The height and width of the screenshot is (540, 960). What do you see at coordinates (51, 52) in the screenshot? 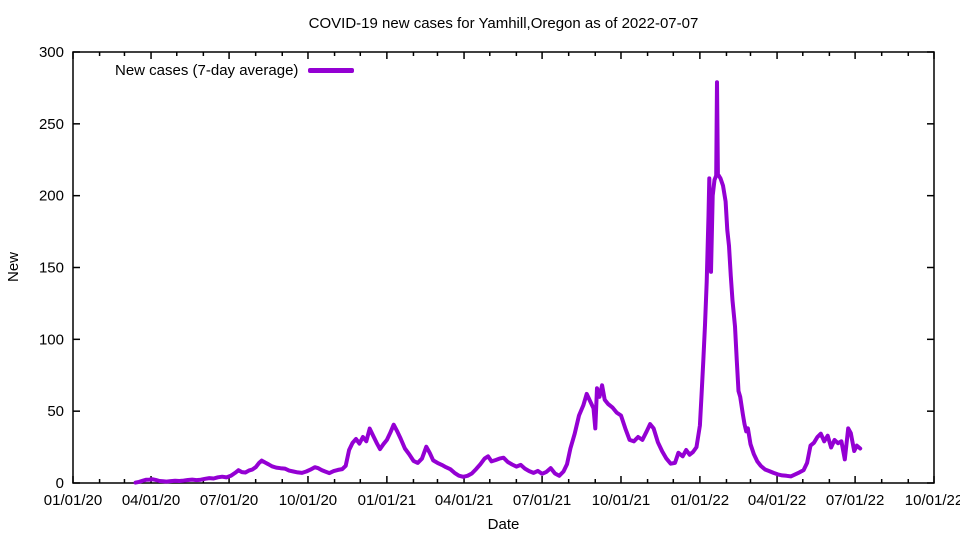
I see `y-tick-label: 300` at bounding box center [51, 52].